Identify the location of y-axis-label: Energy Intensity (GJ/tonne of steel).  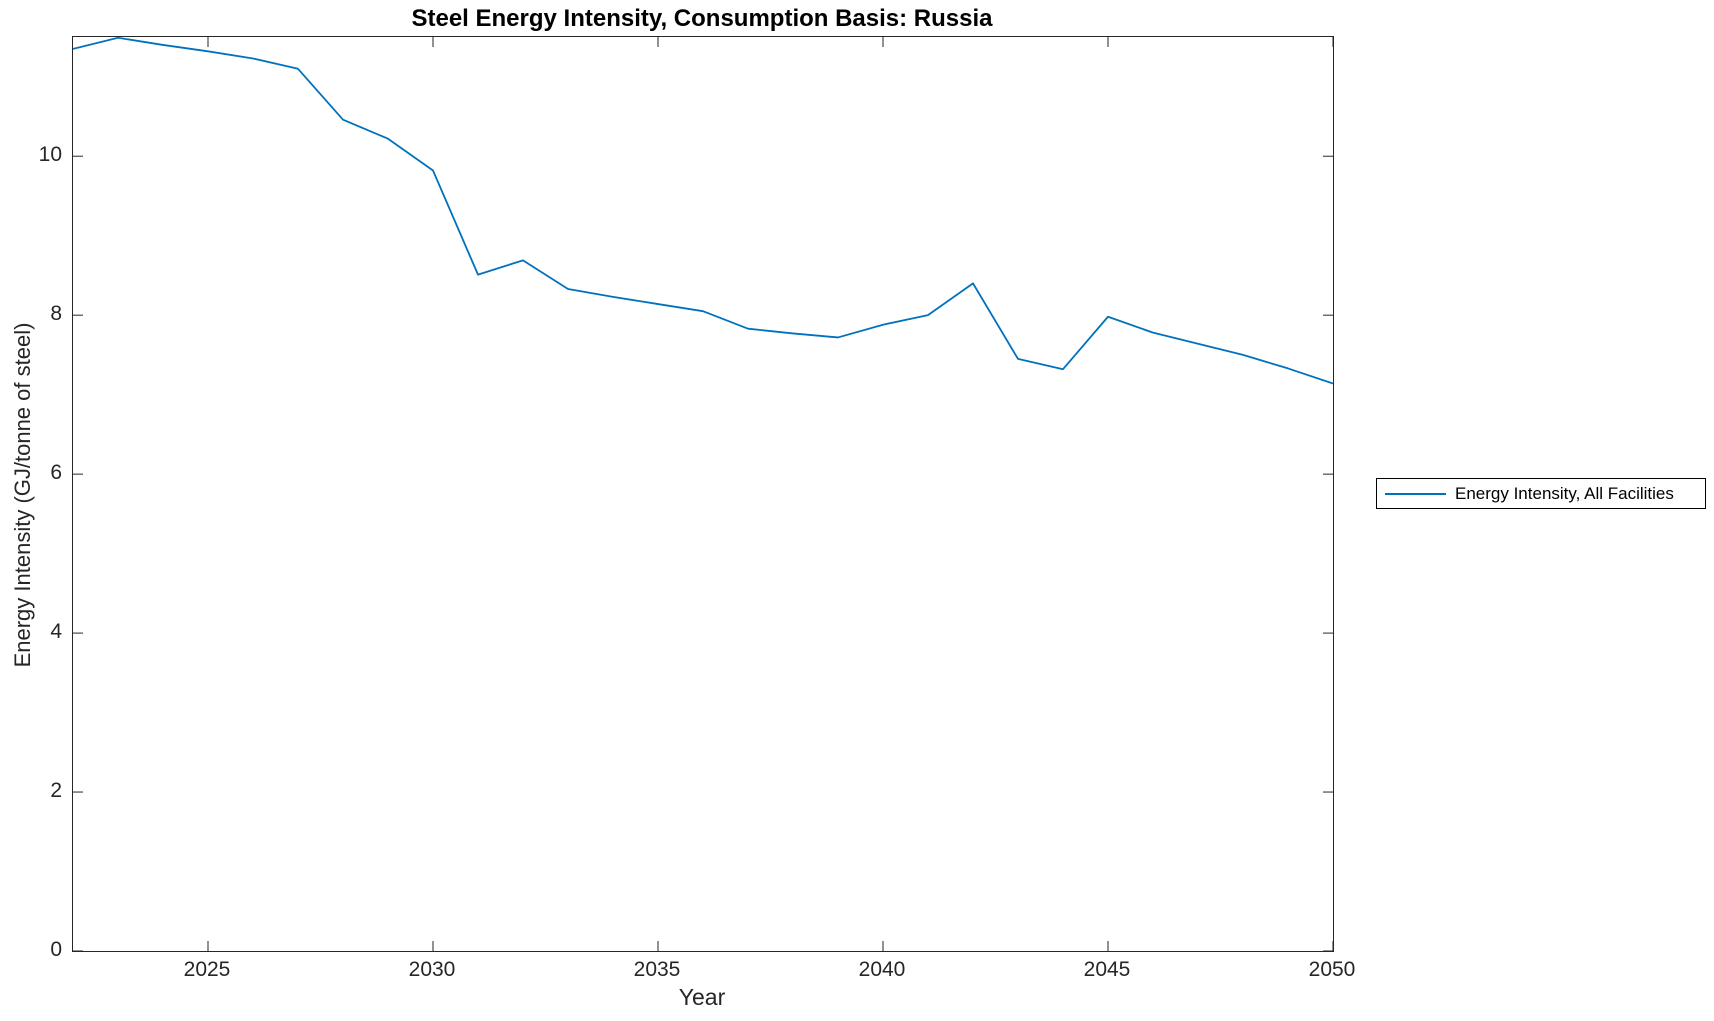
(22, 495).